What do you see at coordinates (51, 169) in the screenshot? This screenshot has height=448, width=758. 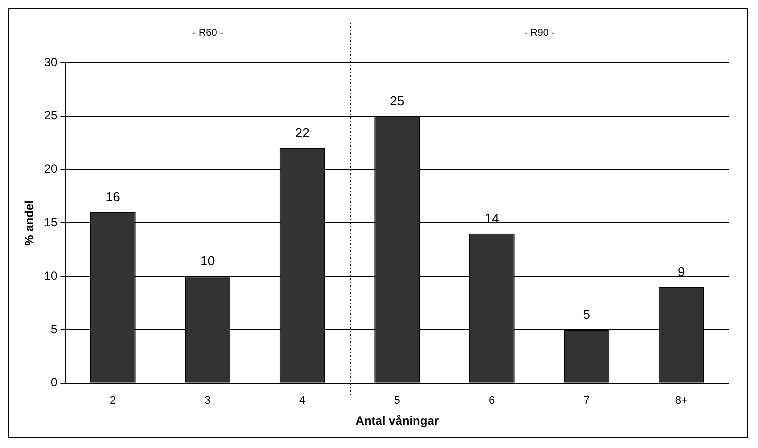 I see `y-tick-label: 20` at bounding box center [51, 169].